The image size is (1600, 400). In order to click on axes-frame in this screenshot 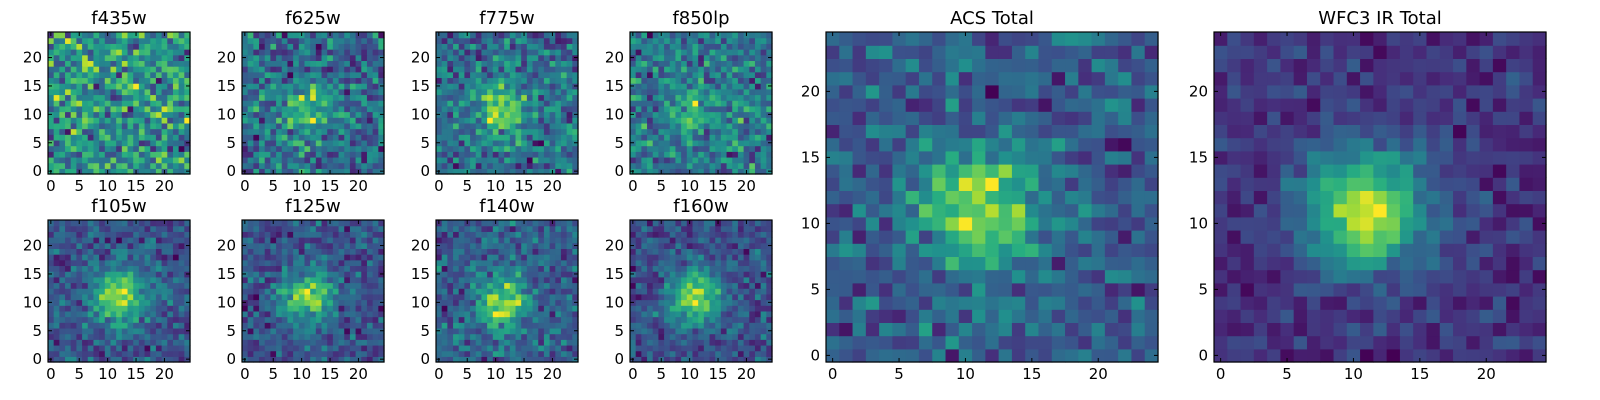, I will do `click(119, 291)`.